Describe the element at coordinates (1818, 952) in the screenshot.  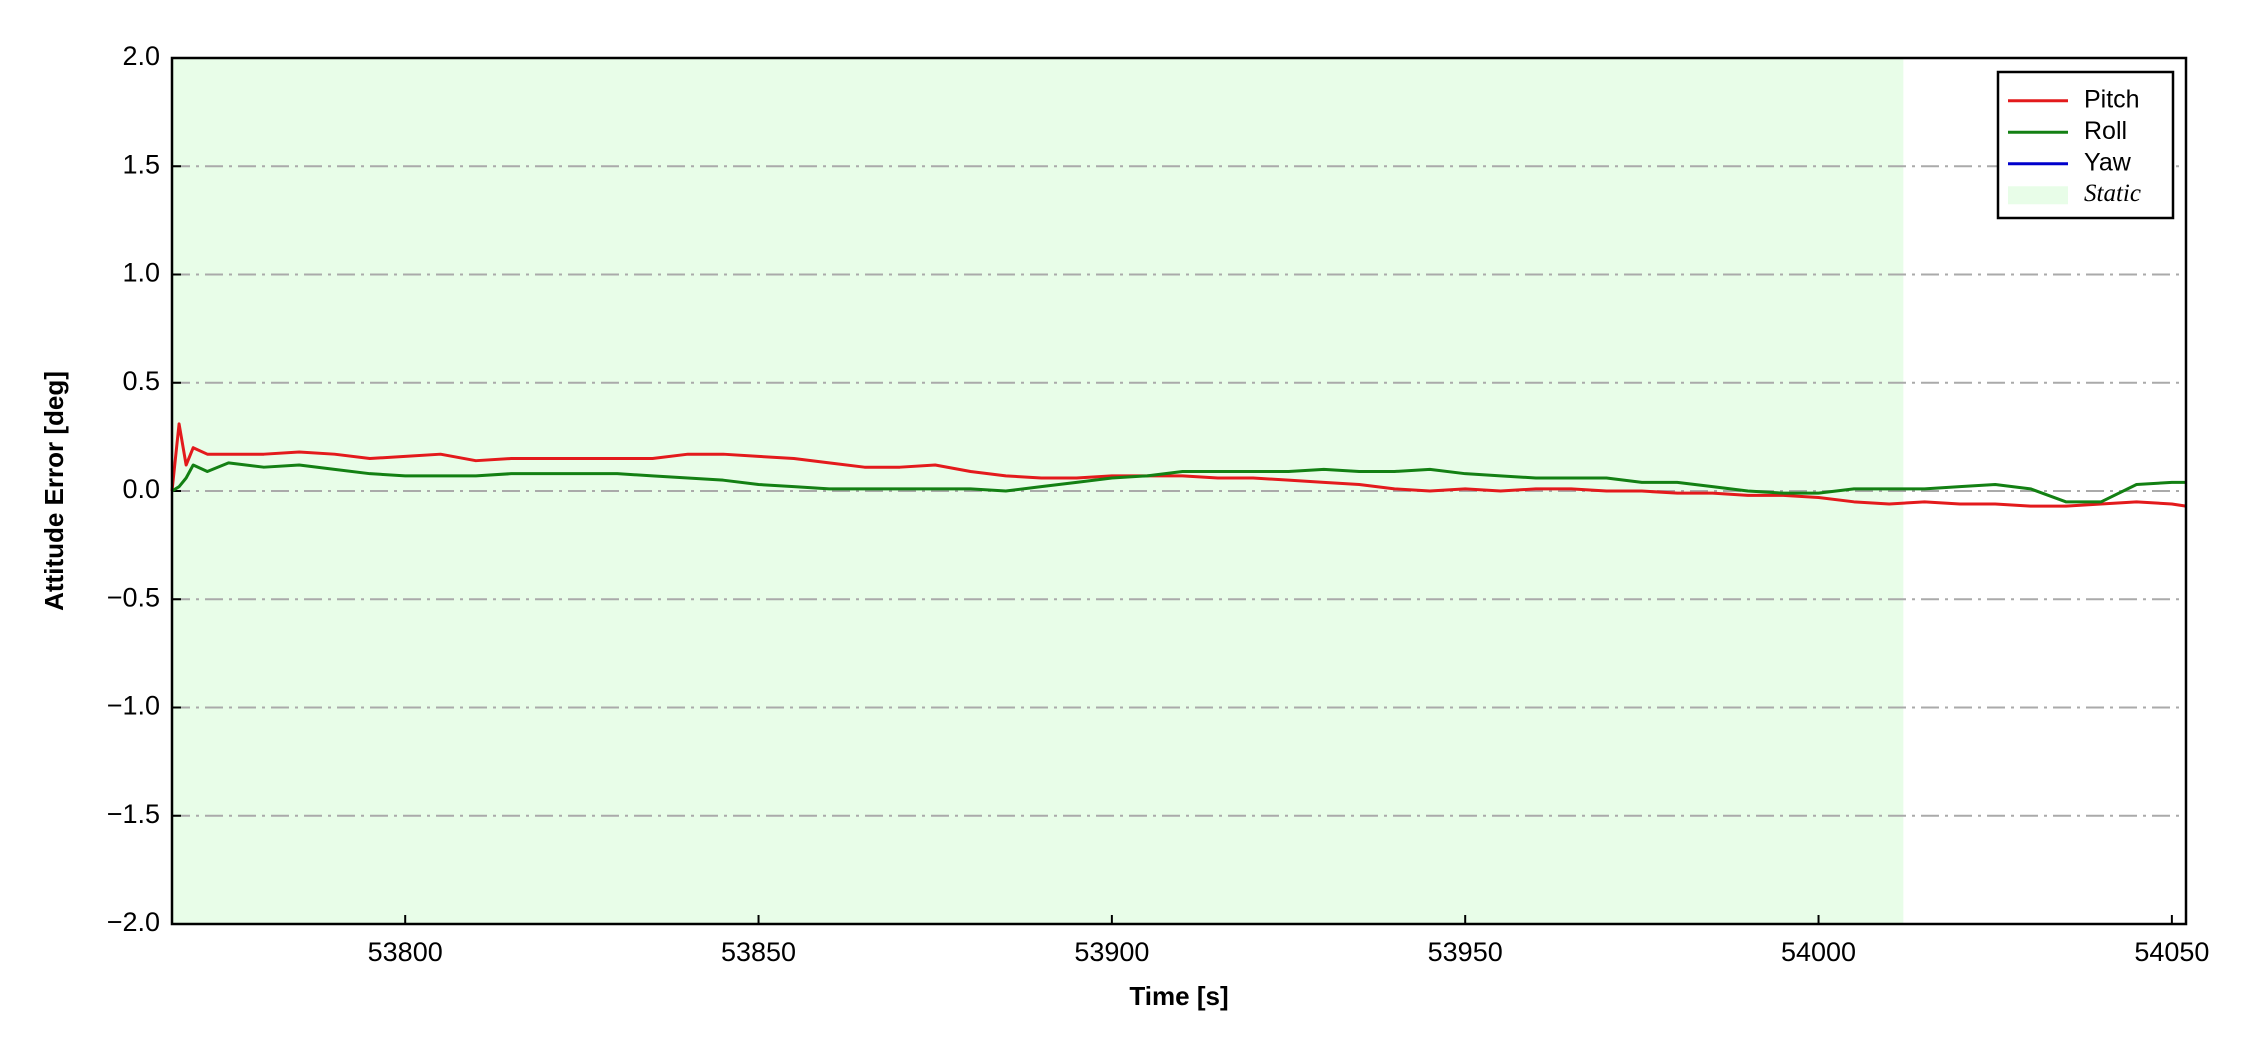
I see `x-tick-label: 54000` at that location.